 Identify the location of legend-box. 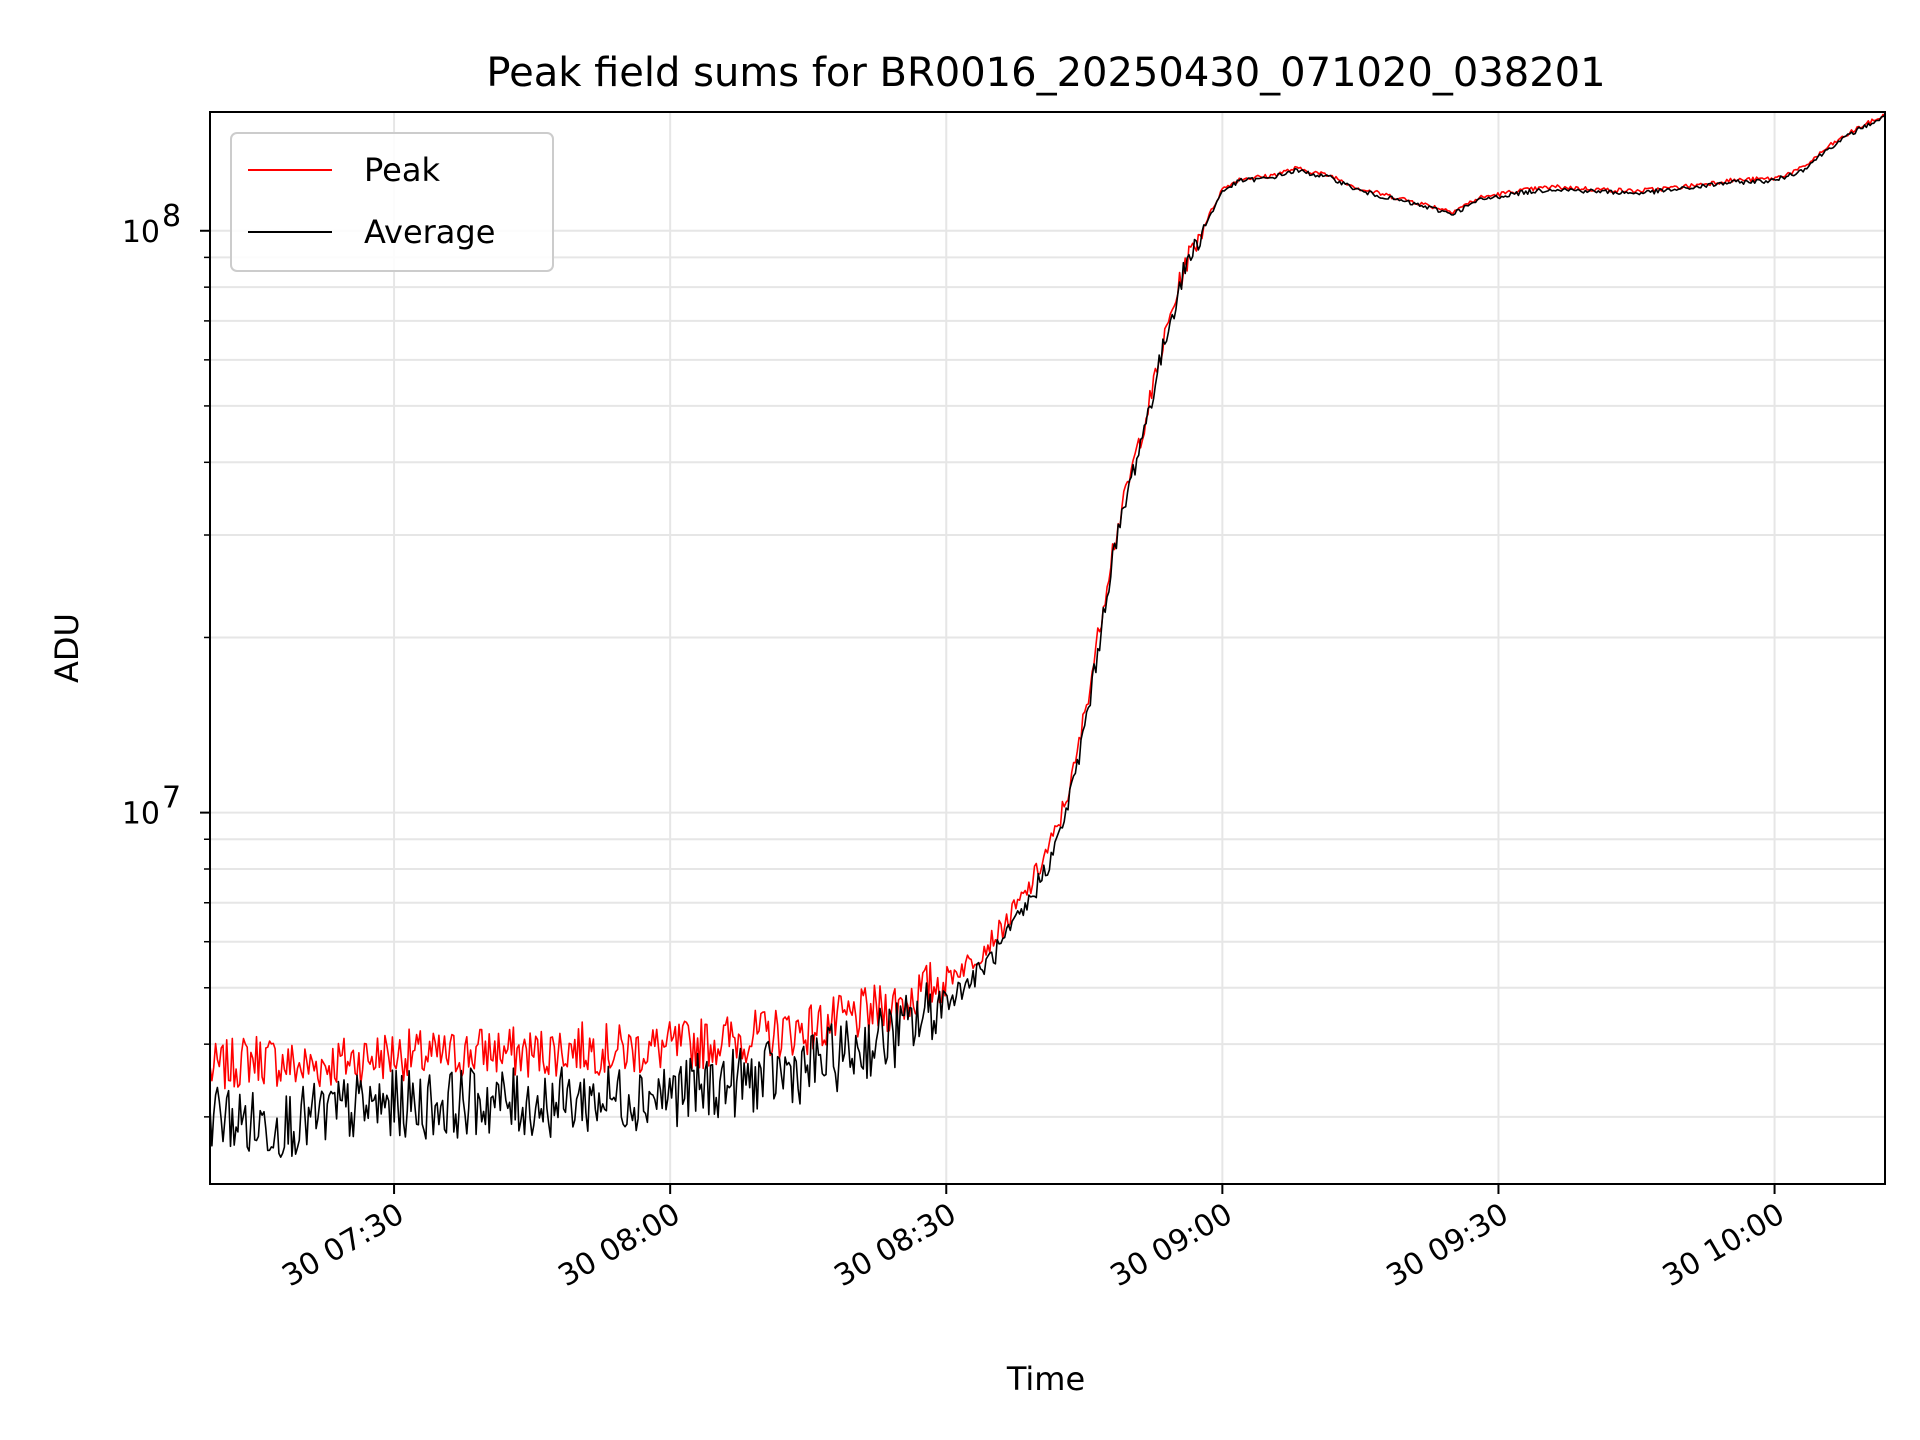
(392, 202).